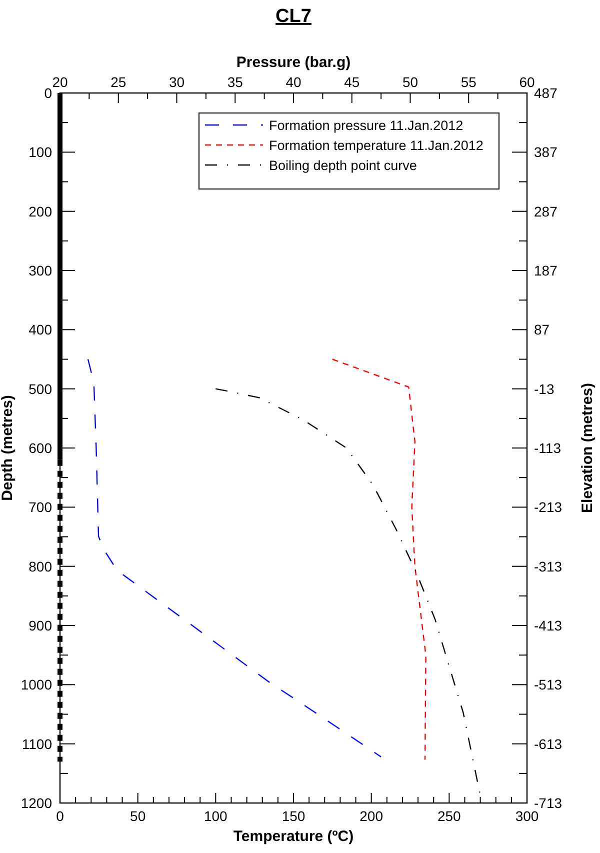  Describe the element at coordinates (118, 82) in the screenshot. I see `x2-tick-label: 25` at that location.